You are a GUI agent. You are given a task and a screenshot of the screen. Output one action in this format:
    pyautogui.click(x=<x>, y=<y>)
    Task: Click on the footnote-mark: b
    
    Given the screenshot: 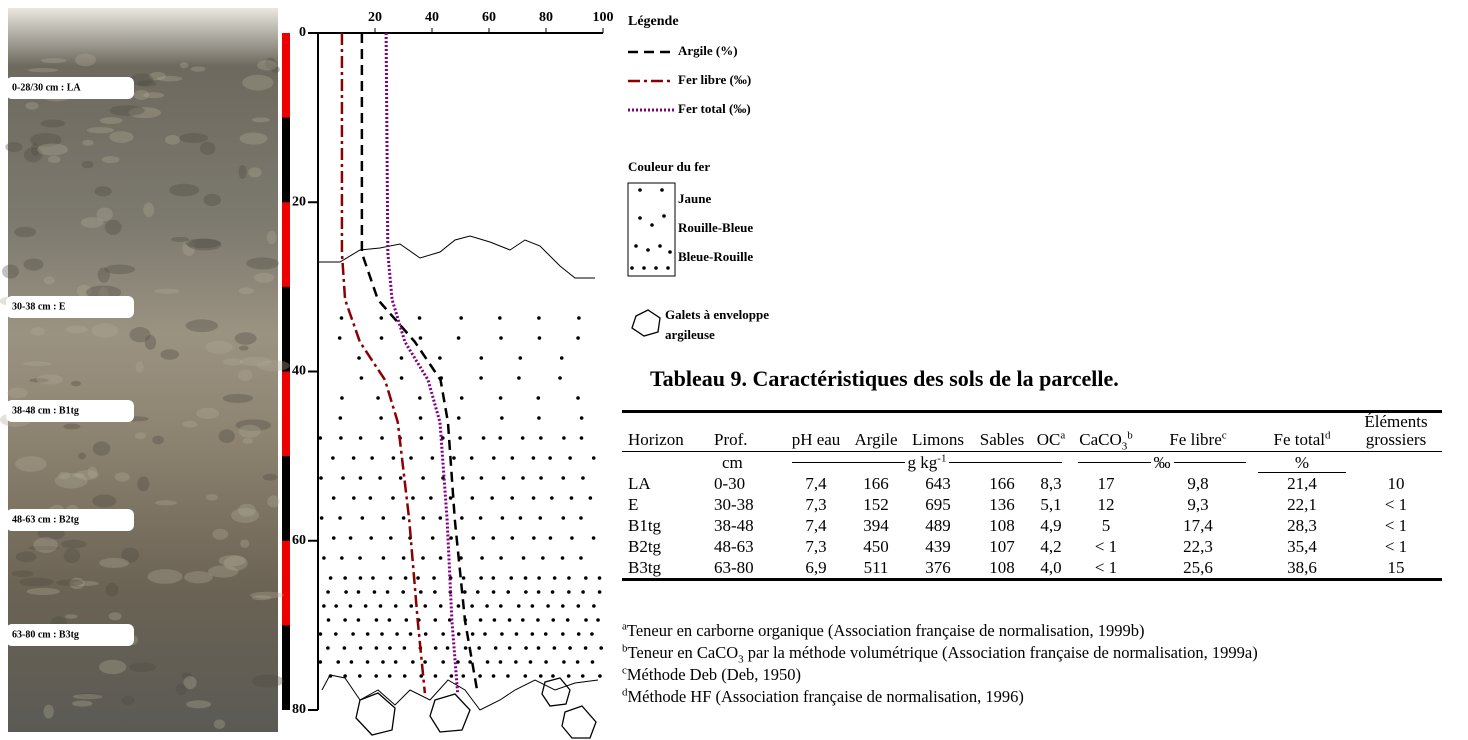 What is the action you would take?
    pyautogui.click(x=625, y=648)
    